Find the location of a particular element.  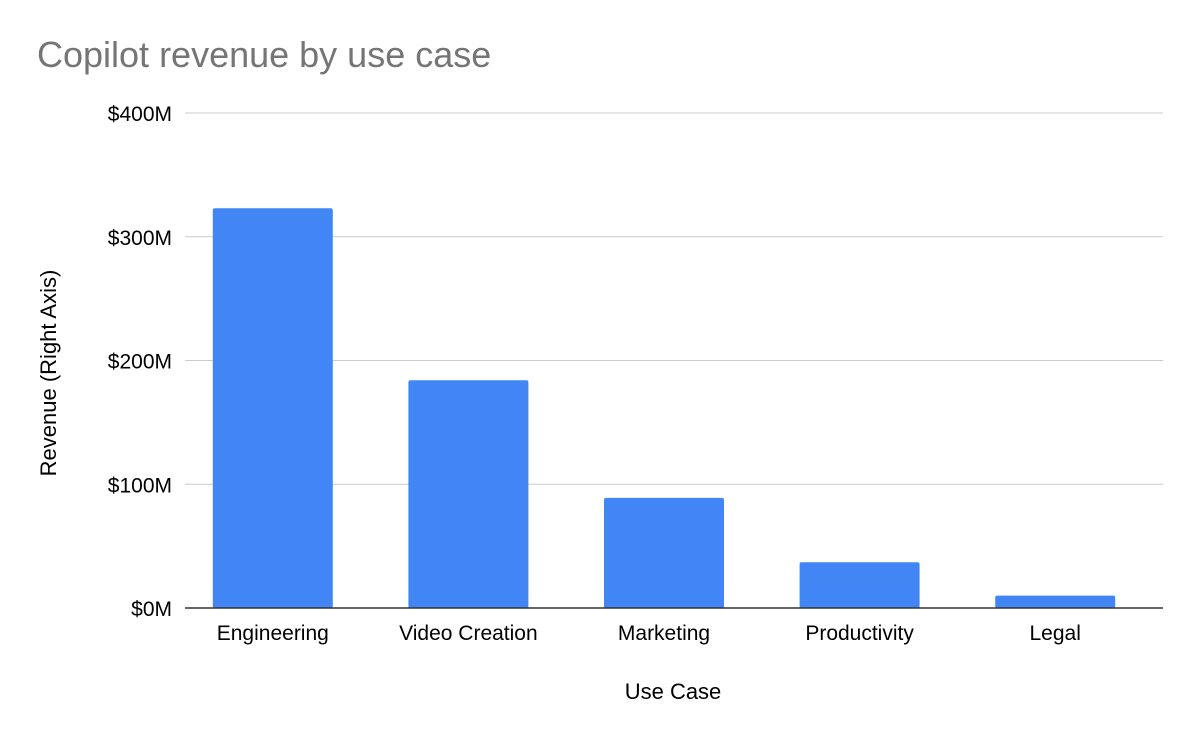

y-tick-label: $200M is located at coordinates (140, 362).